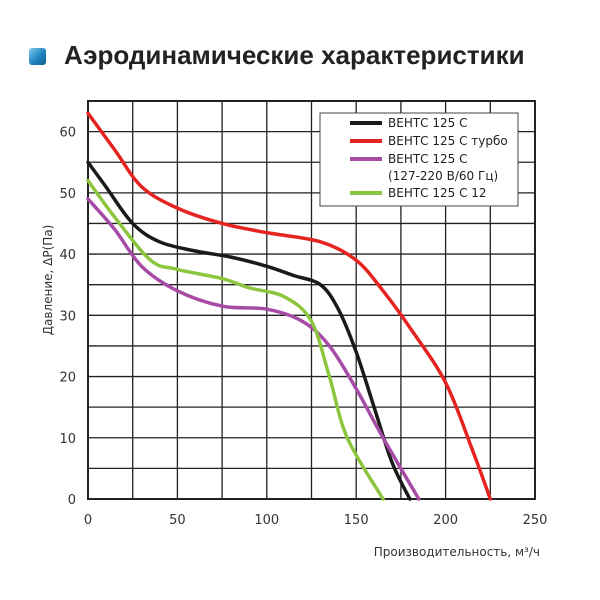 The image size is (600, 600). What do you see at coordinates (72, 500) in the screenshot?
I see `y-tick-label: 0` at bounding box center [72, 500].